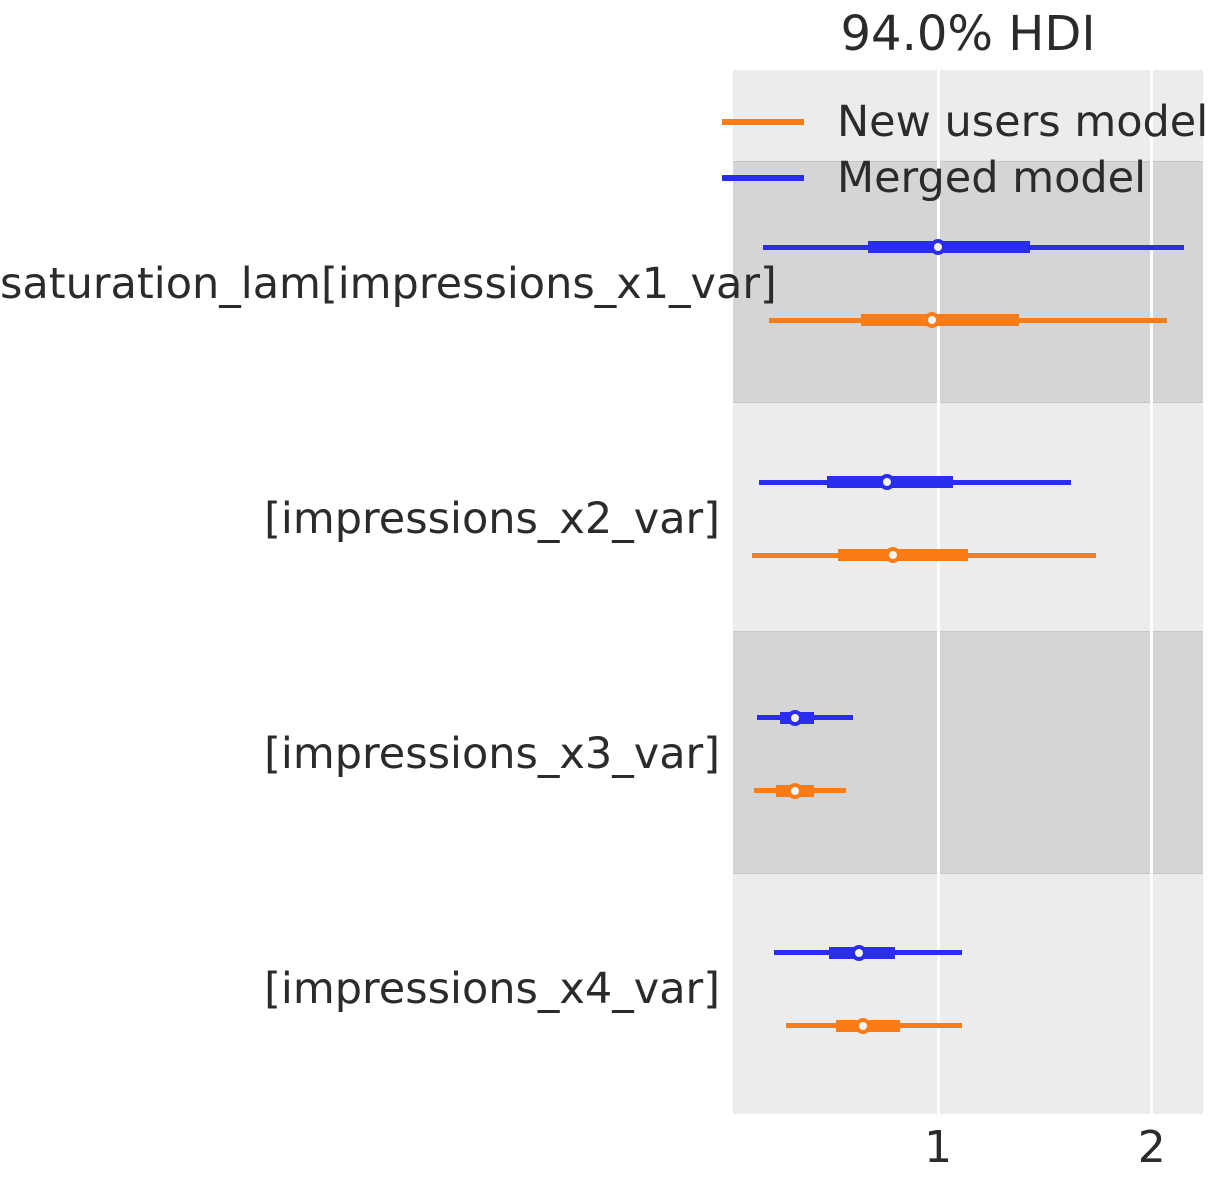 The image size is (1223, 1183). Describe the element at coordinates (938, 592) in the screenshot. I see `gridline-x1` at that location.